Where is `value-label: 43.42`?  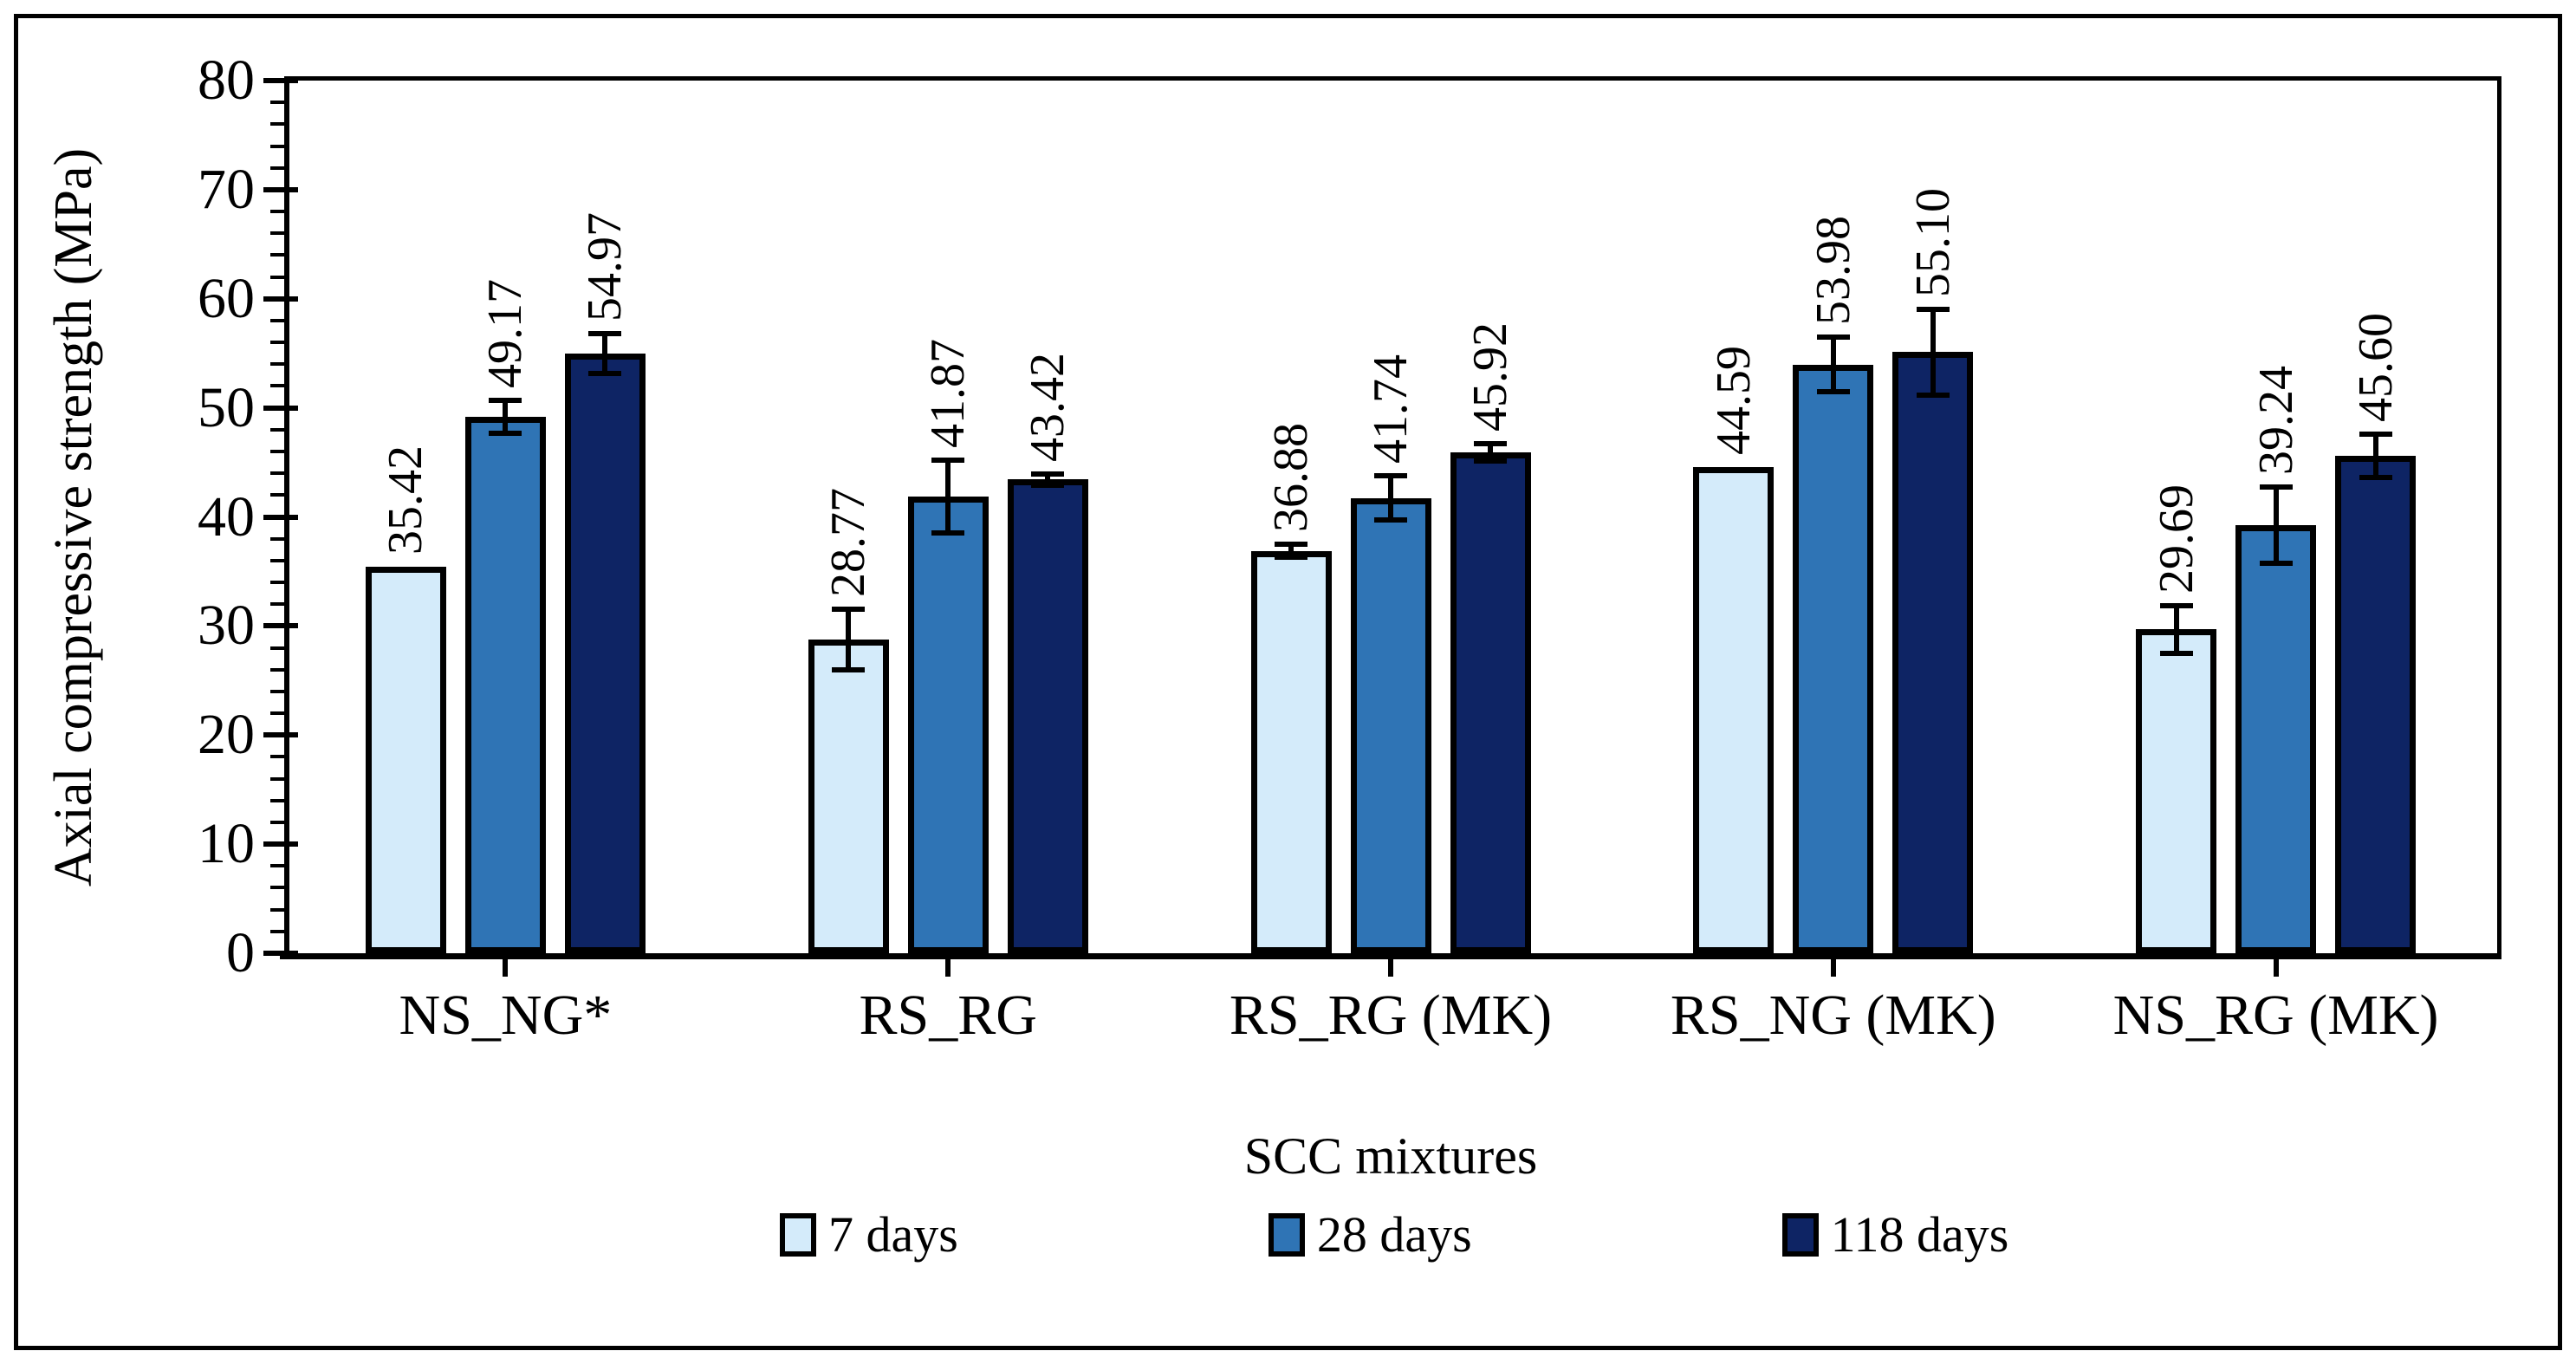 value-label: 43.42 is located at coordinates (1048, 408).